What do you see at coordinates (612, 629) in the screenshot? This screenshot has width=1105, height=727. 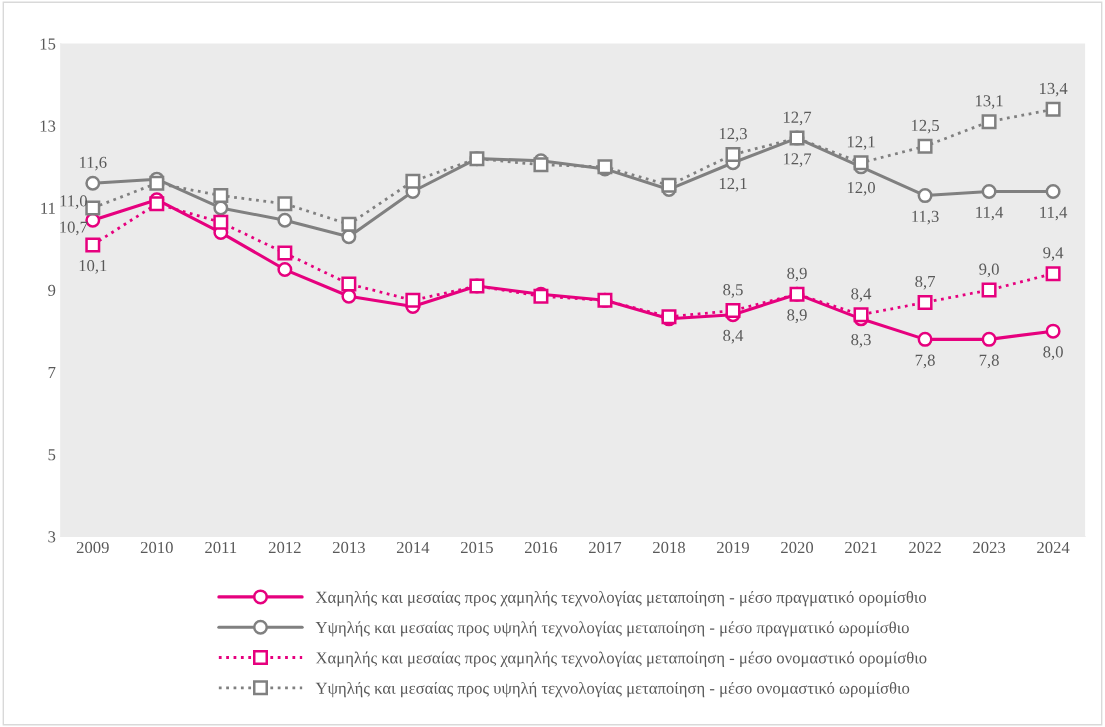 I see `legend-label: Υψηλής και μεσαίας προς υψηλή τεχνολογίας μεταποίηση - μέσο πραγματικό ωρομίσθιο` at bounding box center [612, 629].